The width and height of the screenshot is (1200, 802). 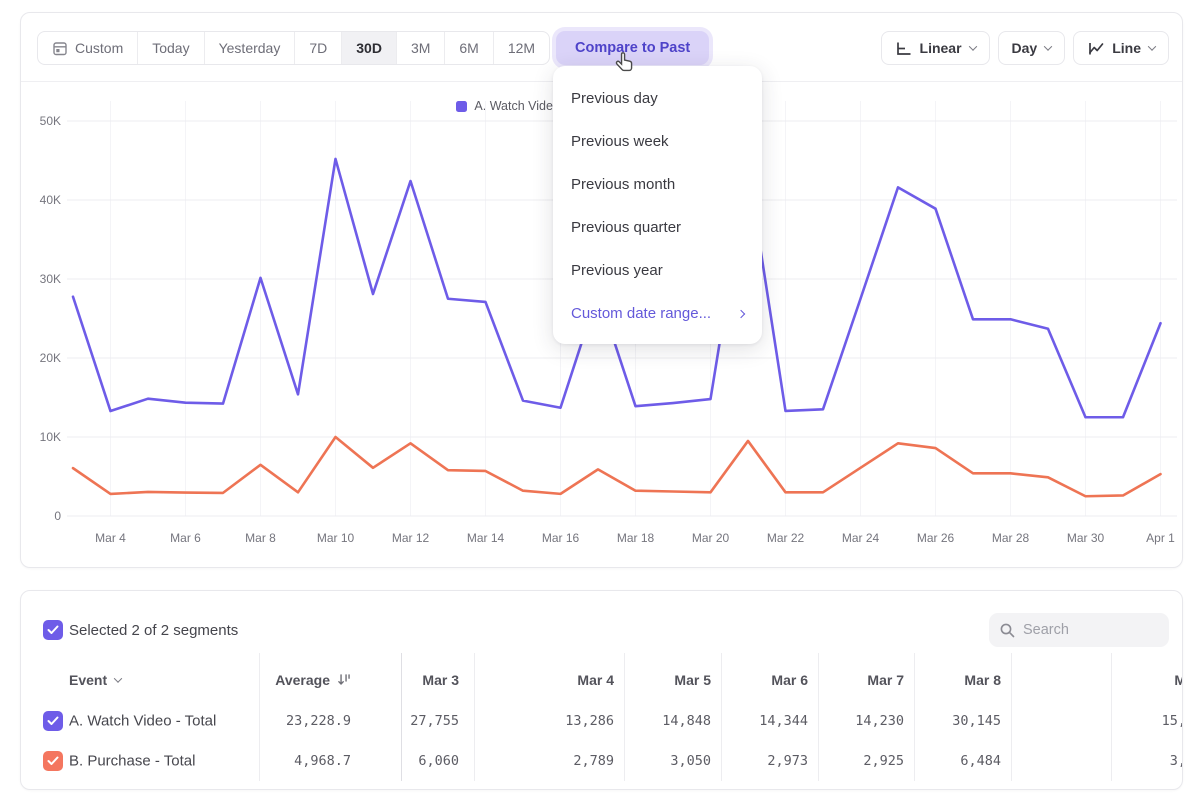 What do you see at coordinates (249, 48) in the screenshot?
I see `date-preset-yesterday: Yesterday` at bounding box center [249, 48].